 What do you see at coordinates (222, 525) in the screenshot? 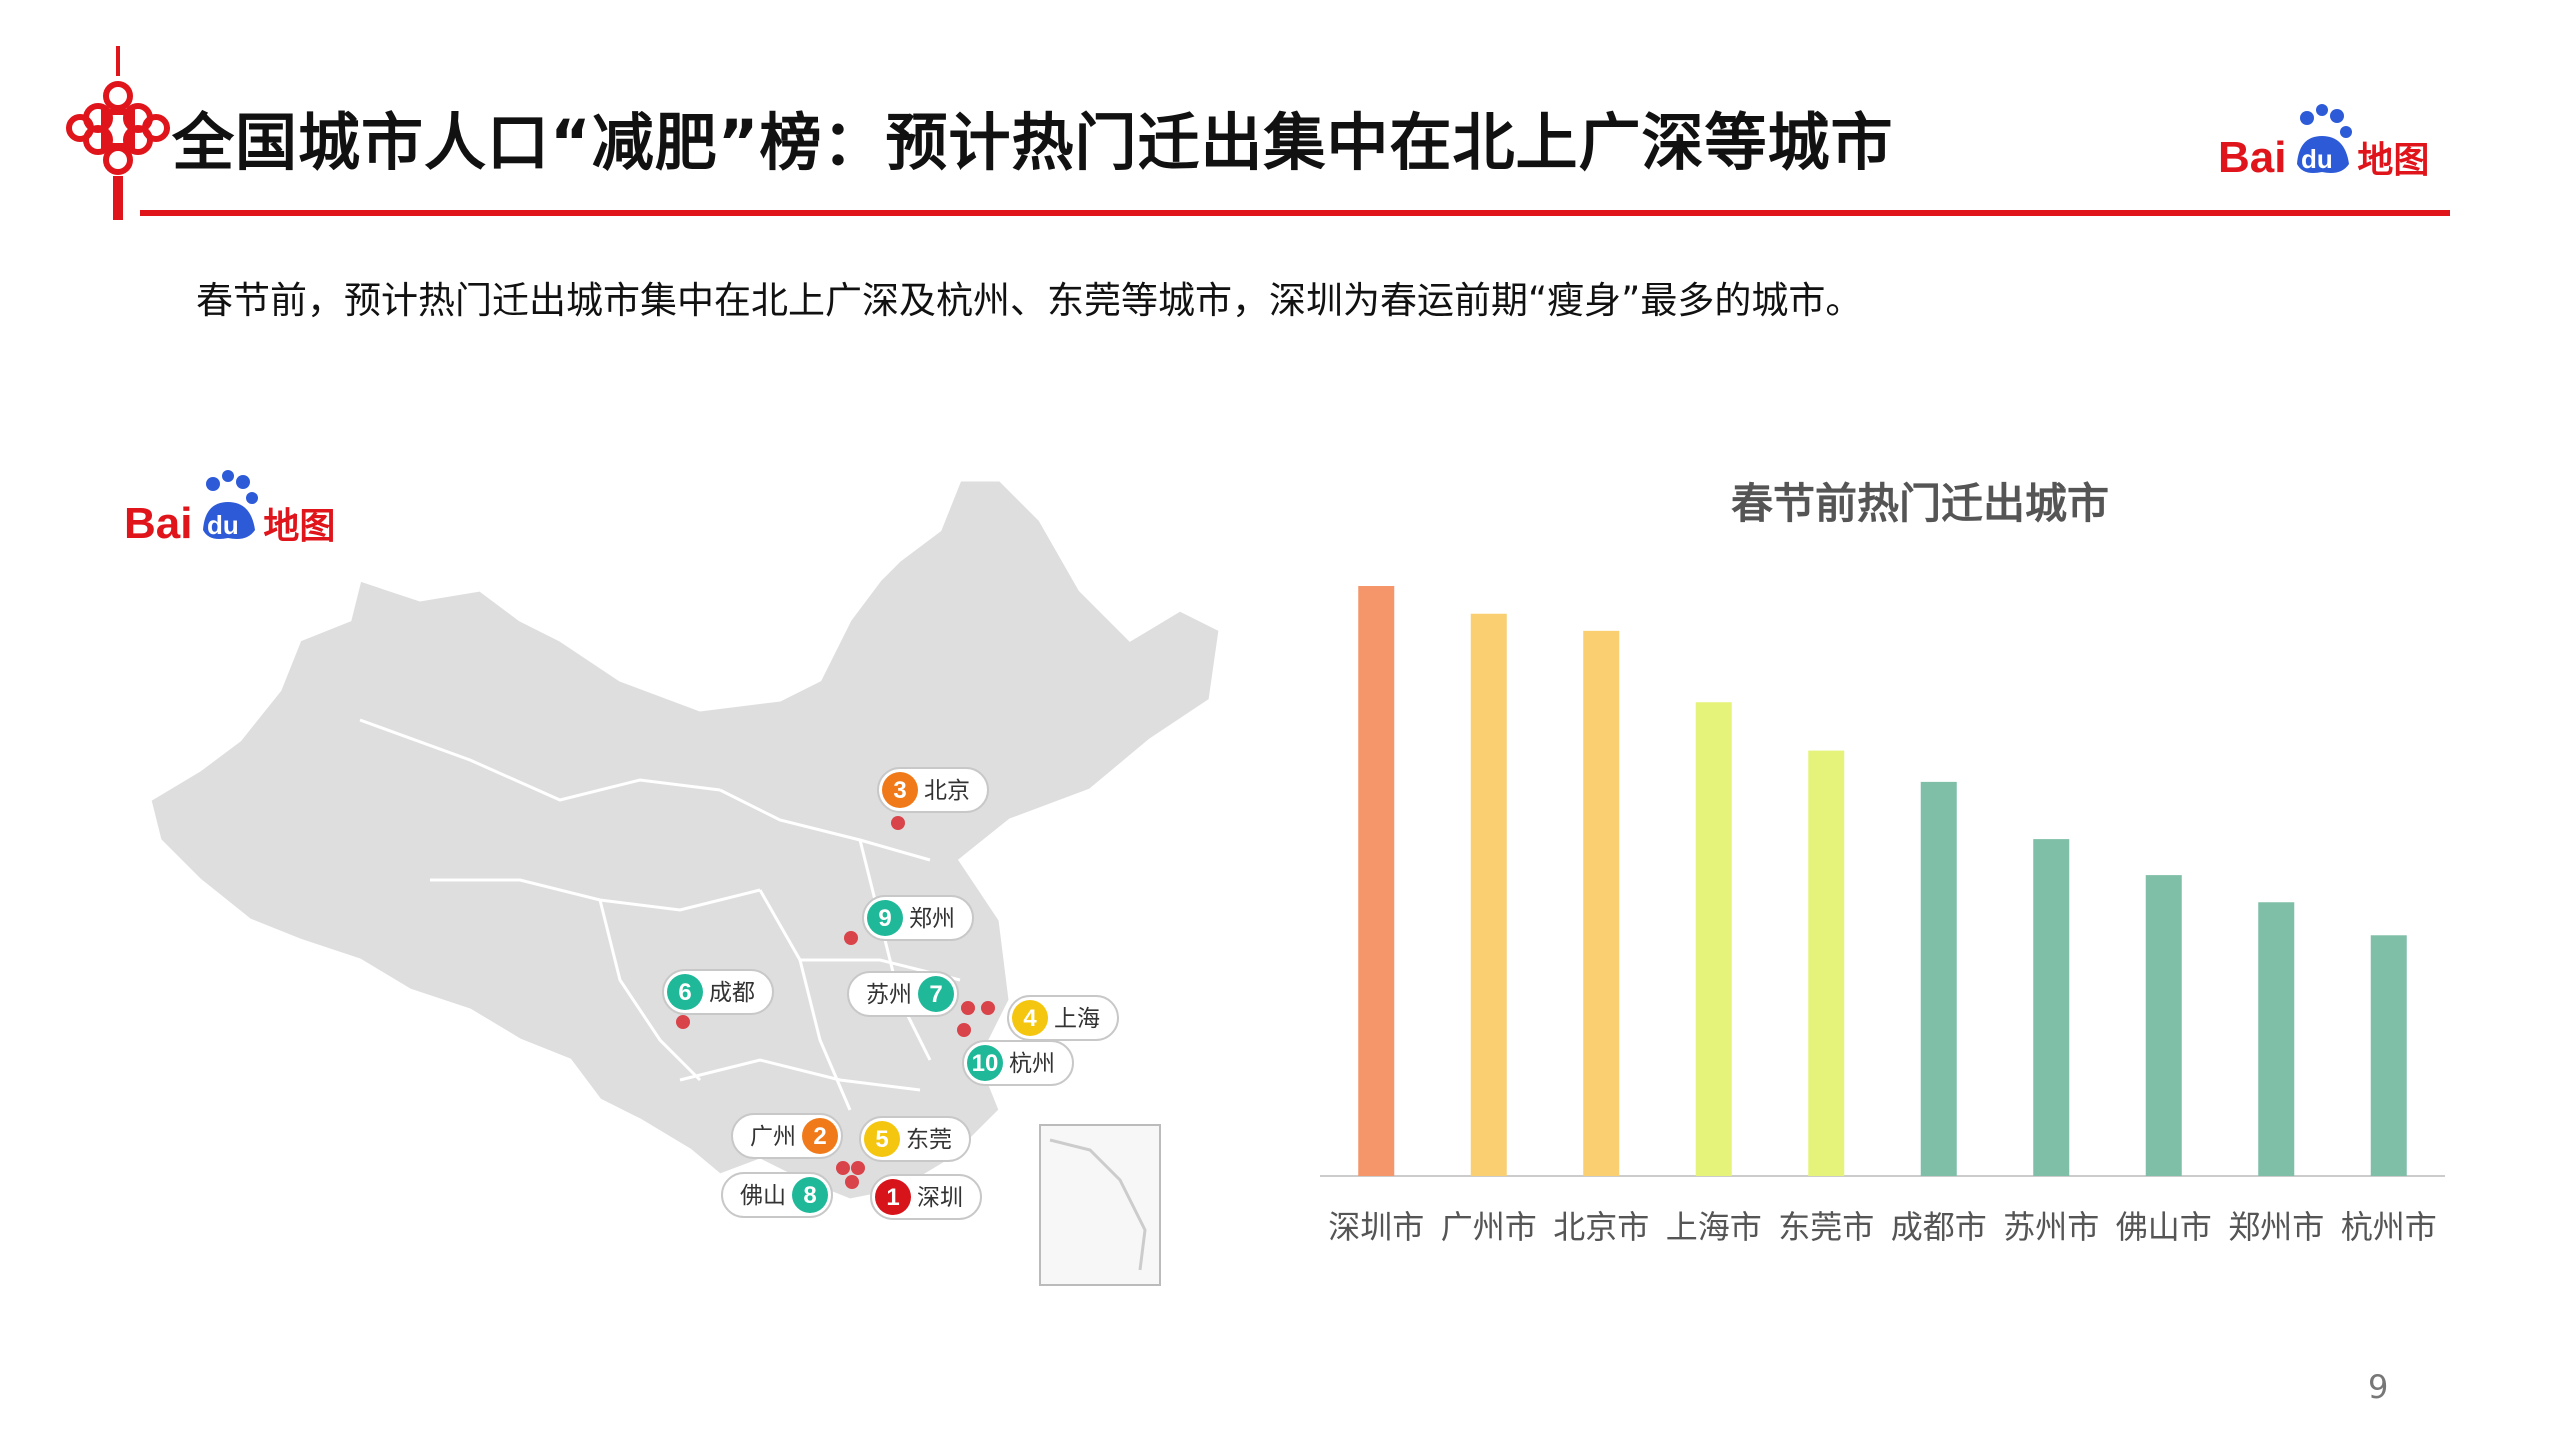
I see `map-logo-du: du` at bounding box center [222, 525].